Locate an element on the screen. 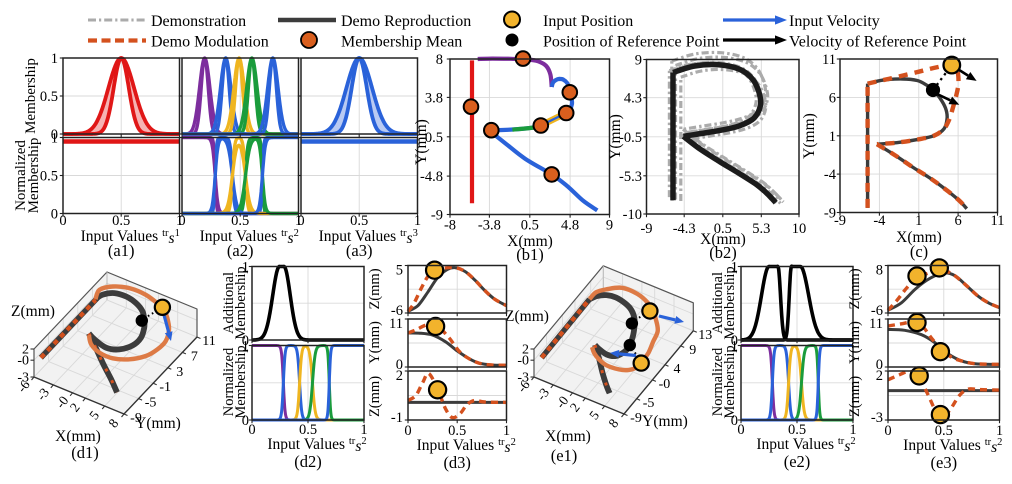 The image size is (1012, 484). svg-text: Input Values trs1 is located at coordinates (130, 237).